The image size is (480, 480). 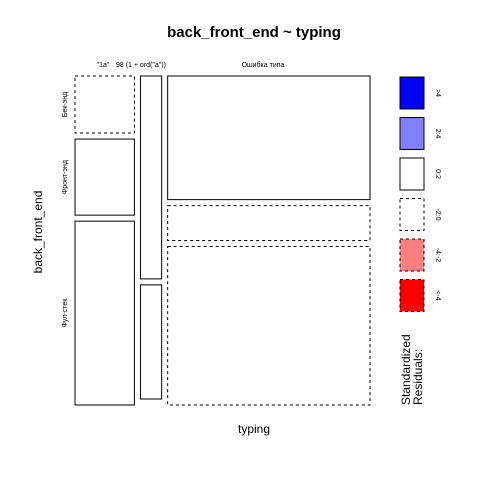 I want to click on tile-1-фронт-энд, so click(x=104, y=177).